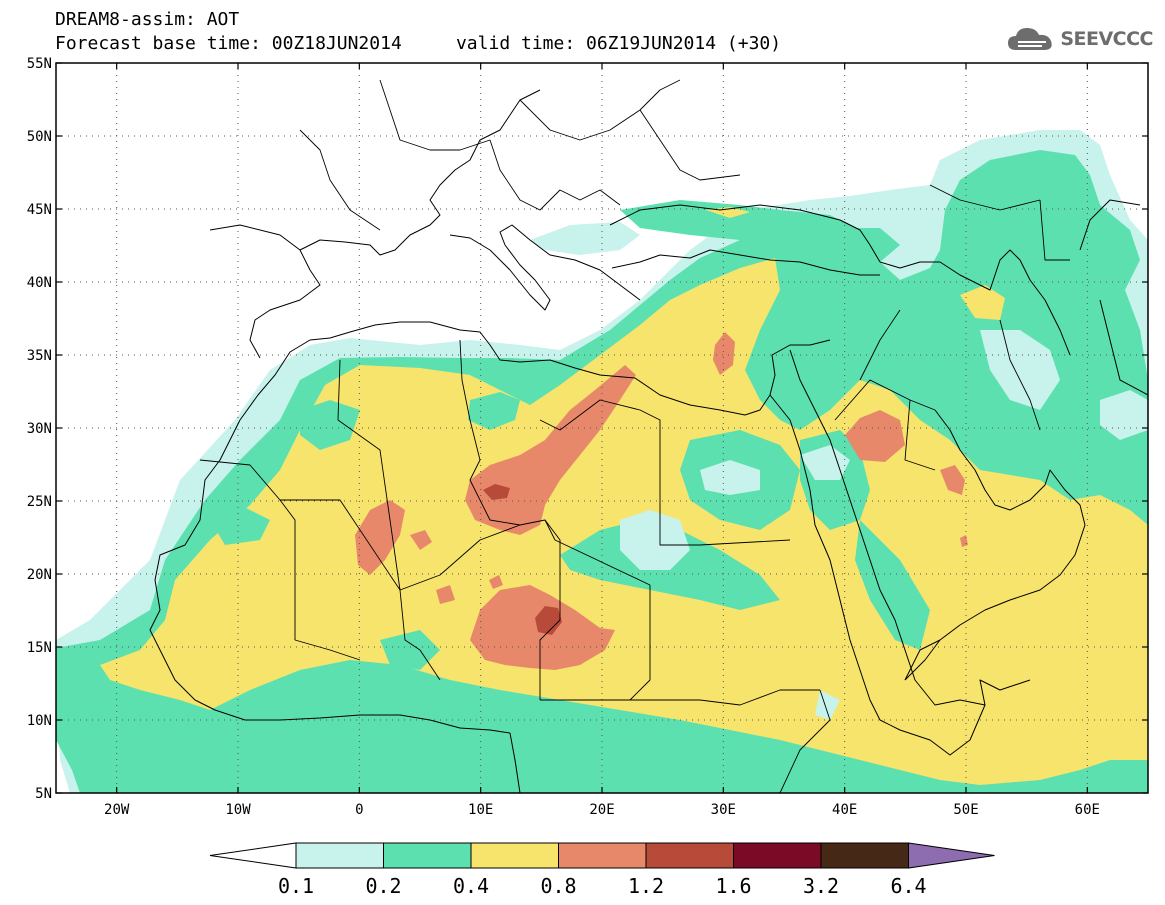  I want to click on lon-label: 20E, so click(601, 810).